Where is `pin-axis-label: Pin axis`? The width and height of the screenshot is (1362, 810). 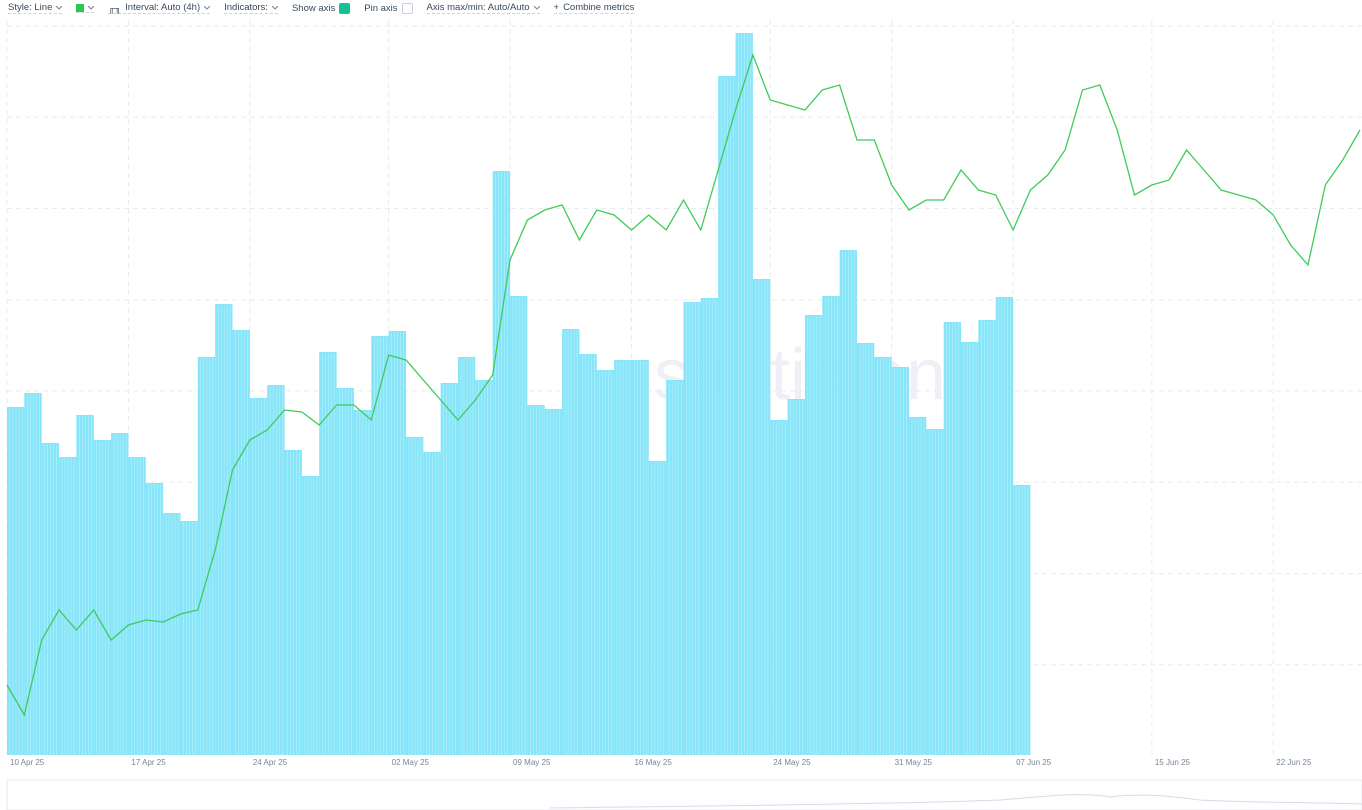
pin-axis-label: Pin axis is located at coordinates (381, 8).